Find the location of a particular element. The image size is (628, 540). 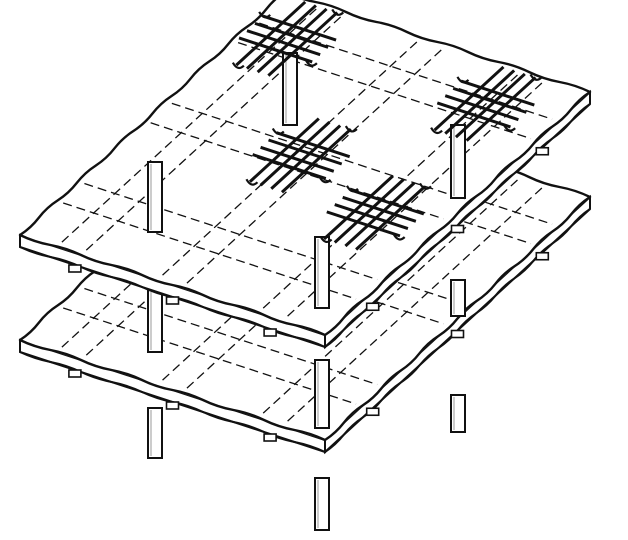

rebar-cross-back-bar-a1 is located at coordinates (283, 43).